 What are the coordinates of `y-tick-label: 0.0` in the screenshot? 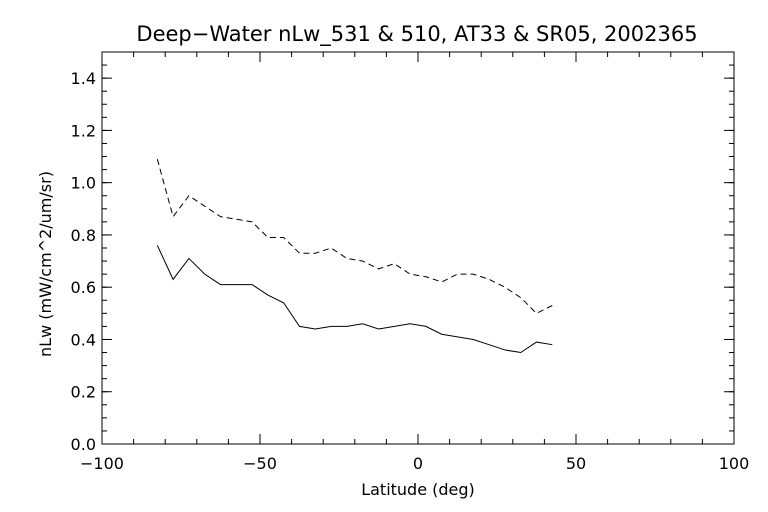 It's located at (83, 444).